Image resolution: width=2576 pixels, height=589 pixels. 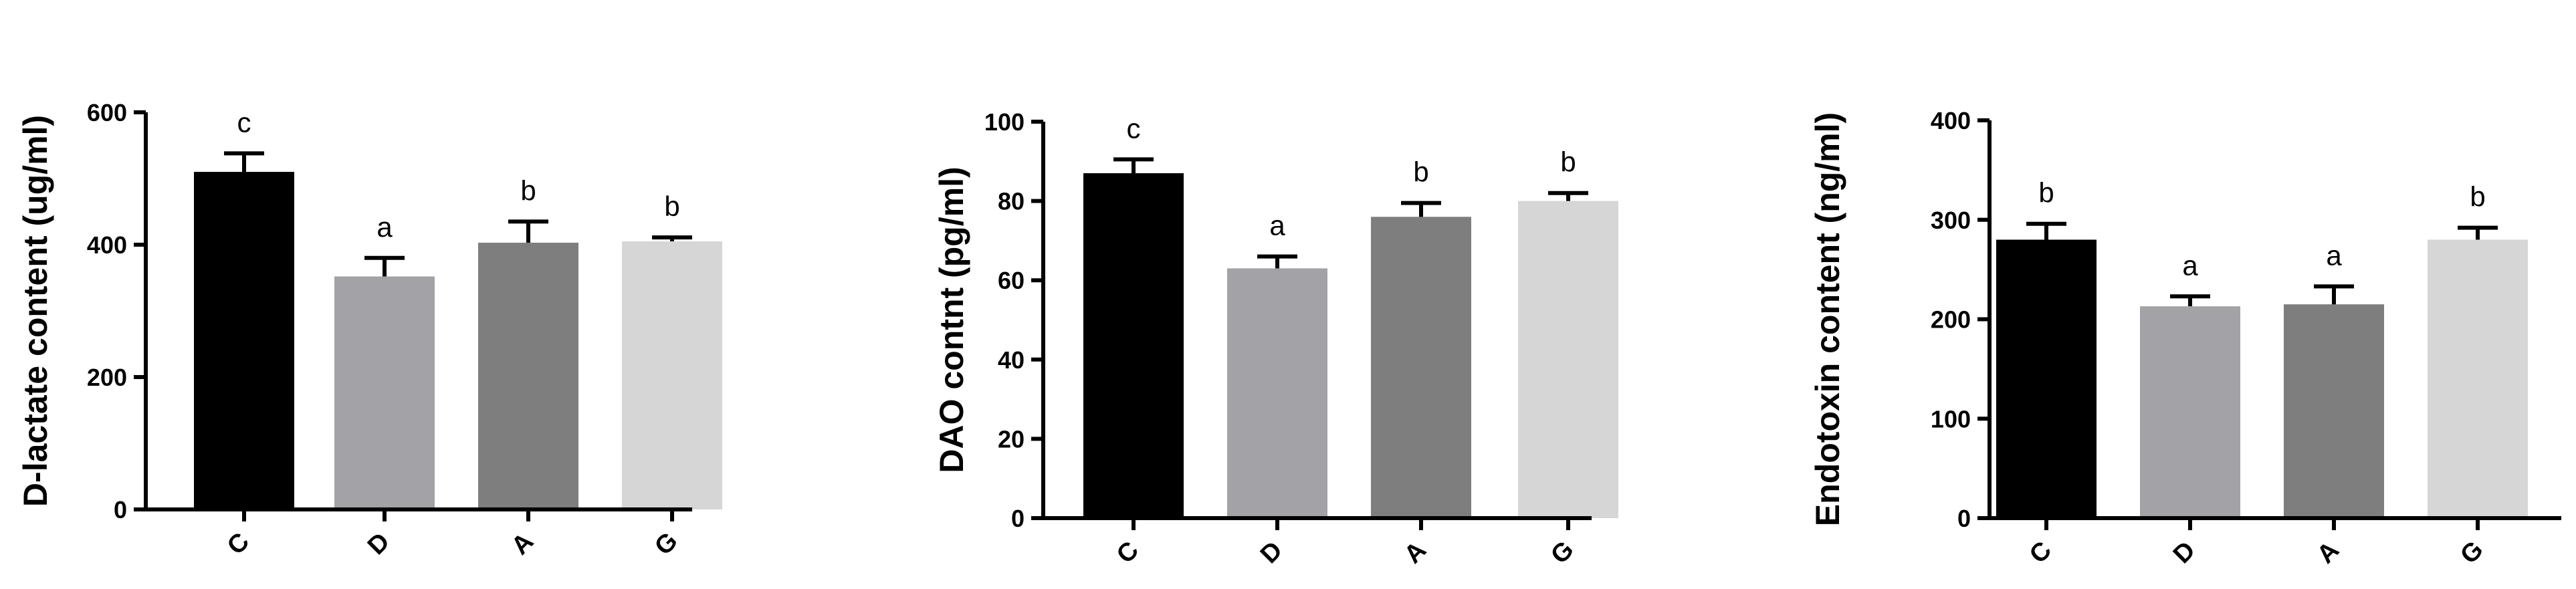 I want to click on y-tick-label: 80, so click(x=1012, y=201).